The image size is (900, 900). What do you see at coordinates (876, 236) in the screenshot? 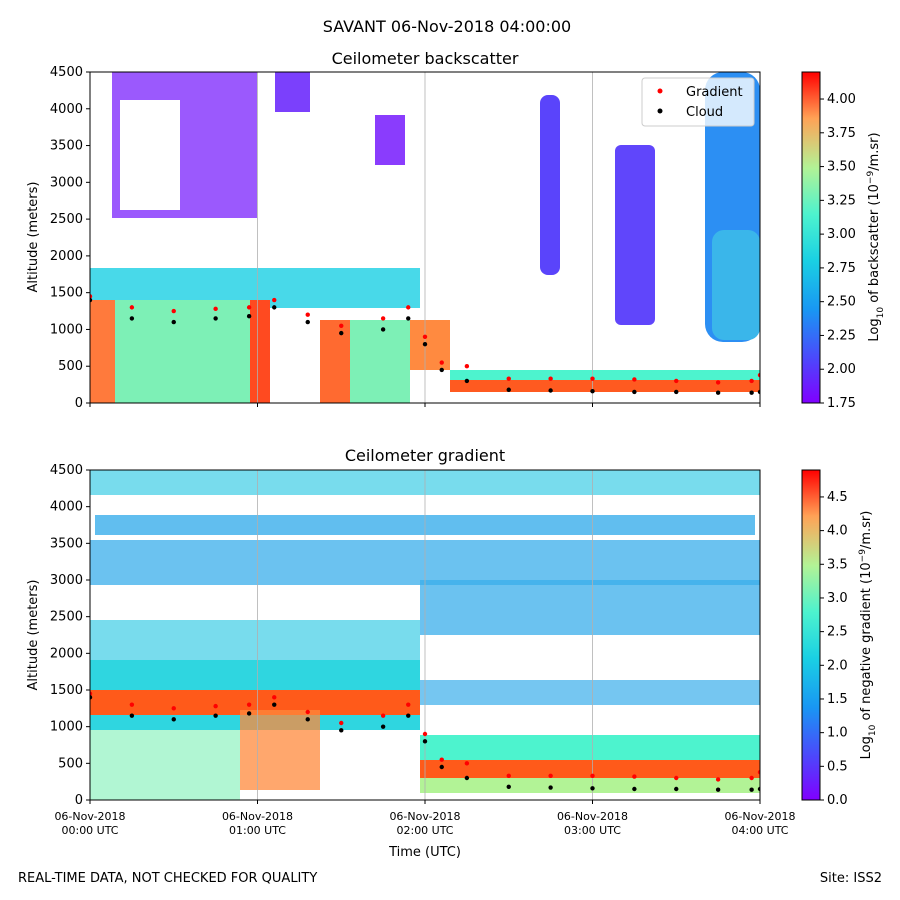
I see `backscatter-colorbar-label: Log10 of backscatter (10−9/m.sr)` at bounding box center [876, 236].